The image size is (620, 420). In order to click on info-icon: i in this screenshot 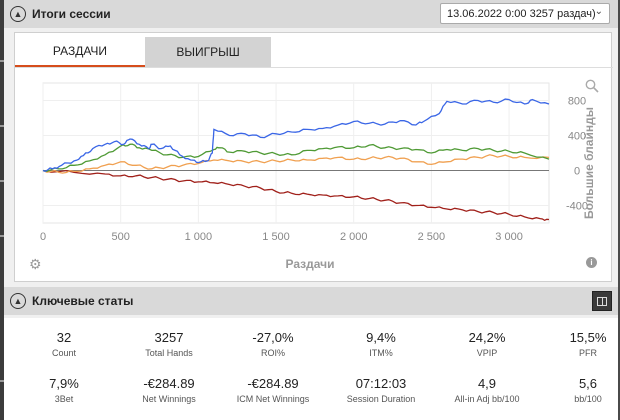, I will do `click(591, 262)`.